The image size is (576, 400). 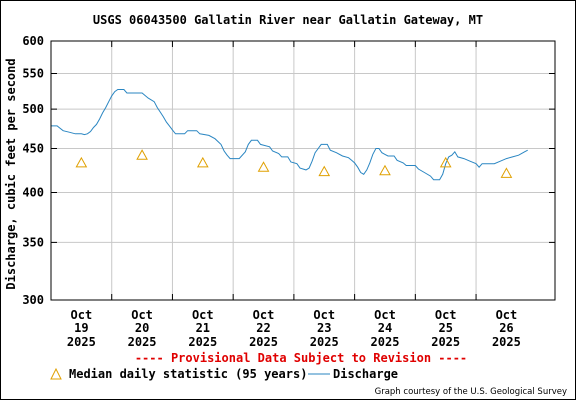 What do you see at coordinates (33, 300) in the screenshot?
I see `y-tick-label: 300` at bounding box center [33, 300].